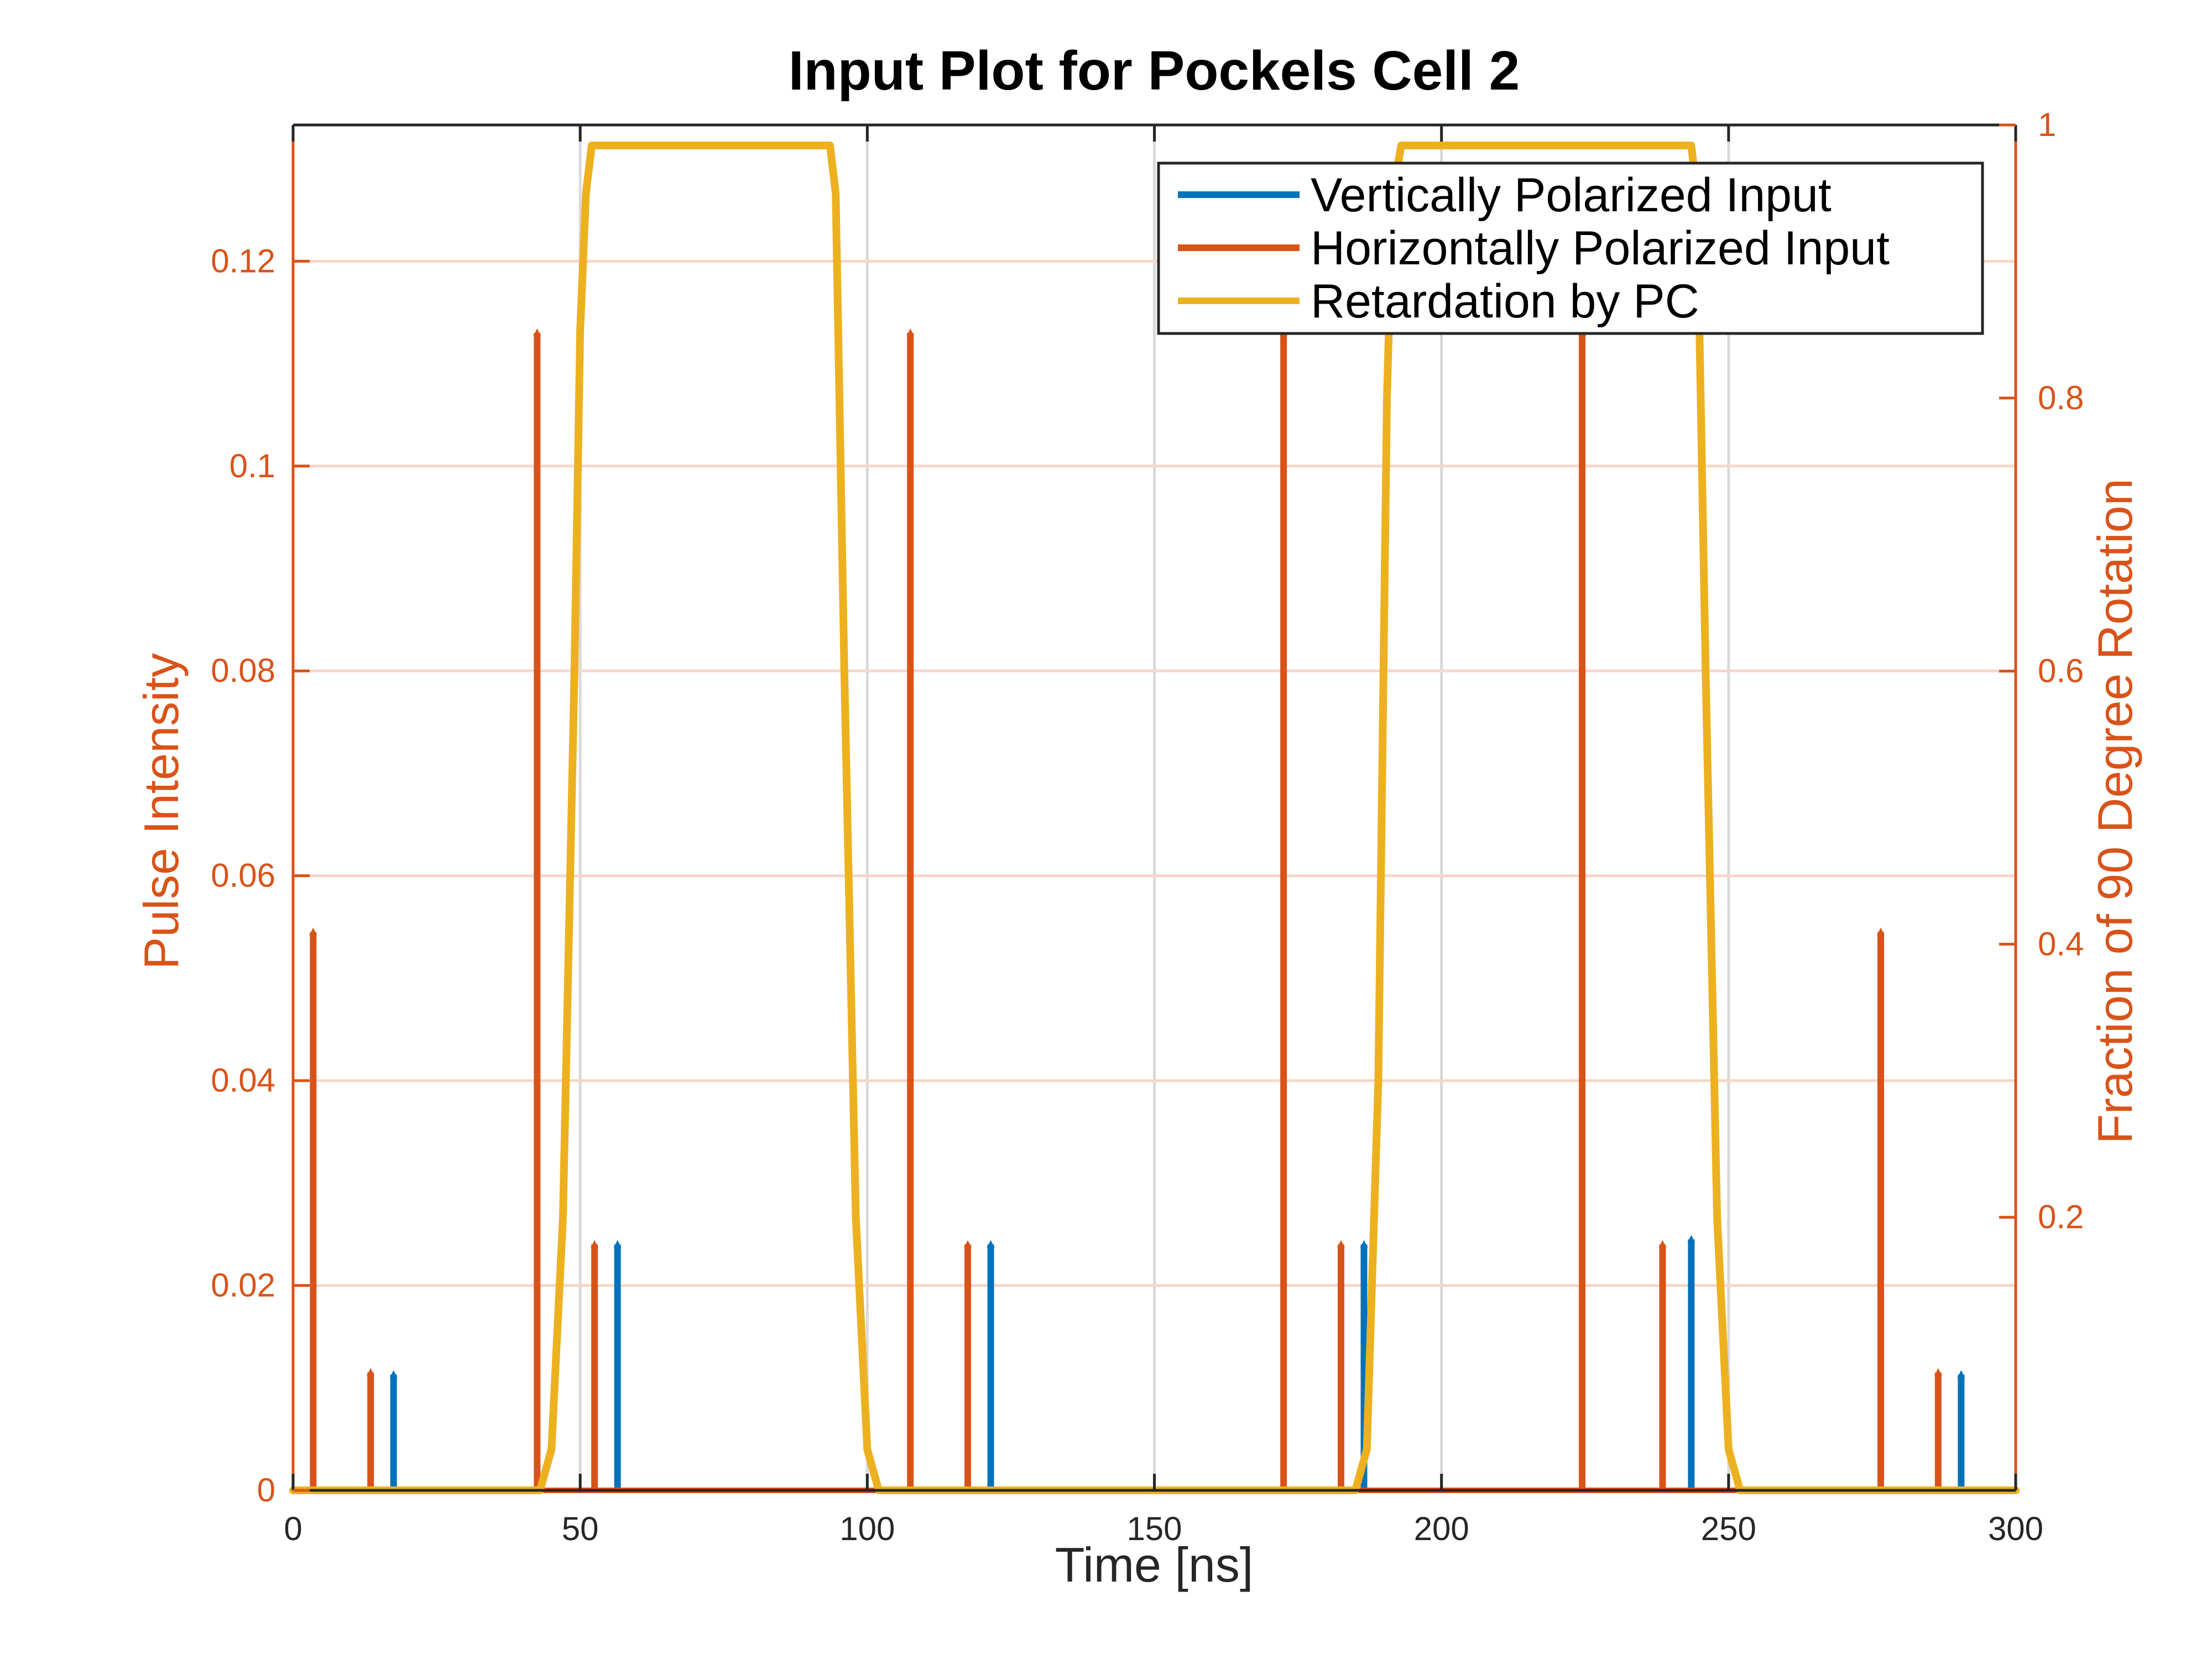 This screenshot has width=2212, height=1659. Describe the element at coordinates (2061, 1216) in the screenshot. I see `y-right-tick-label: 0.2` at that location.